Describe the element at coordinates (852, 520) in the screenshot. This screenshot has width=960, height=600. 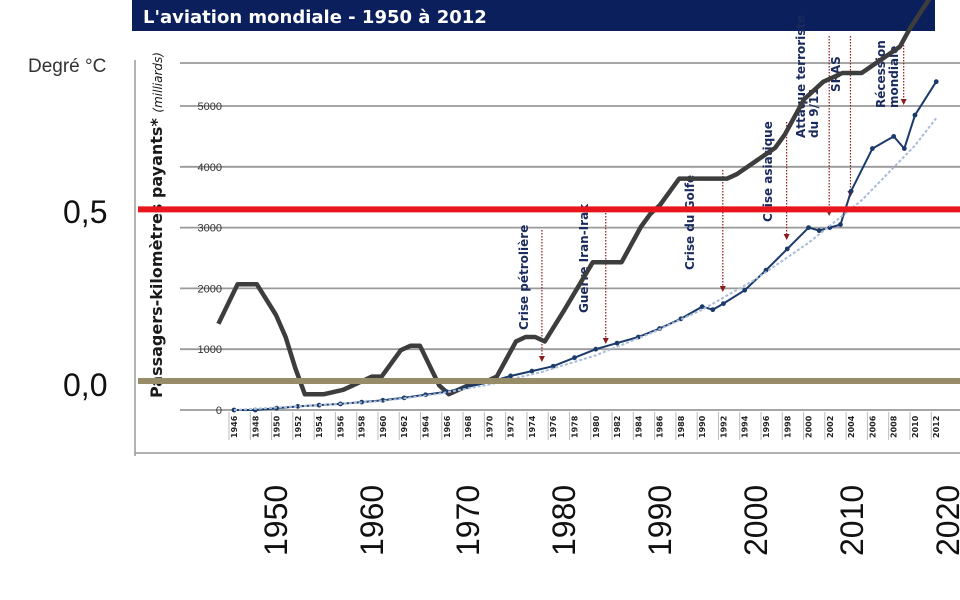
I see `decade-label: 2010` at that location.